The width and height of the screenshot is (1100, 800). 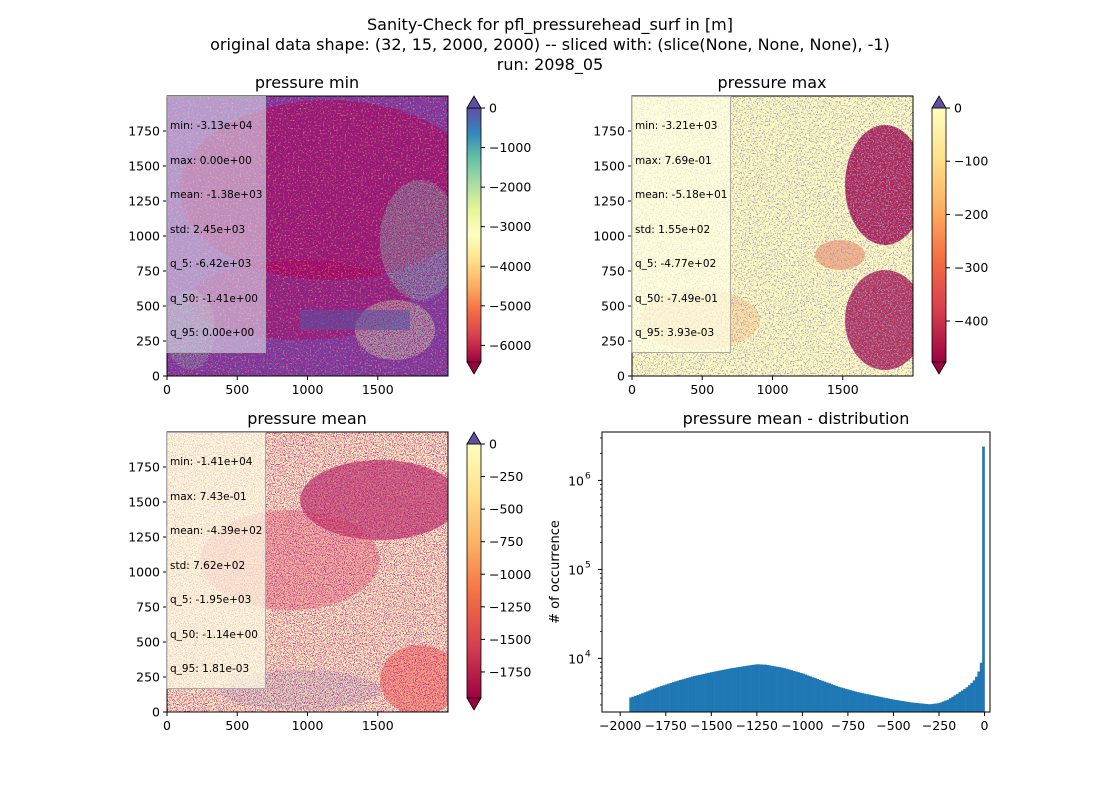 I want to click on stat-line: mean: -5.18e+01, so click(x=681, y=195).